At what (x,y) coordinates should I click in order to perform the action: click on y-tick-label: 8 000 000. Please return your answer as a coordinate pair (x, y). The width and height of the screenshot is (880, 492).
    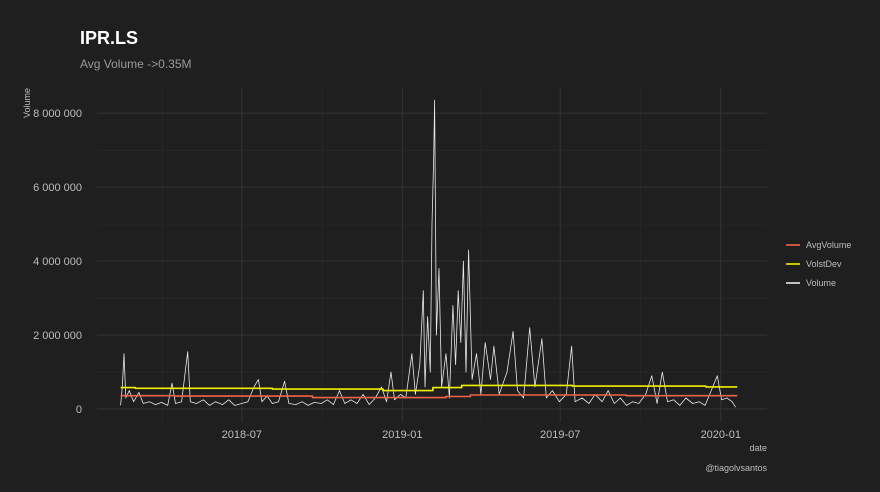
    Looking at the image, I should click on (57, 114).